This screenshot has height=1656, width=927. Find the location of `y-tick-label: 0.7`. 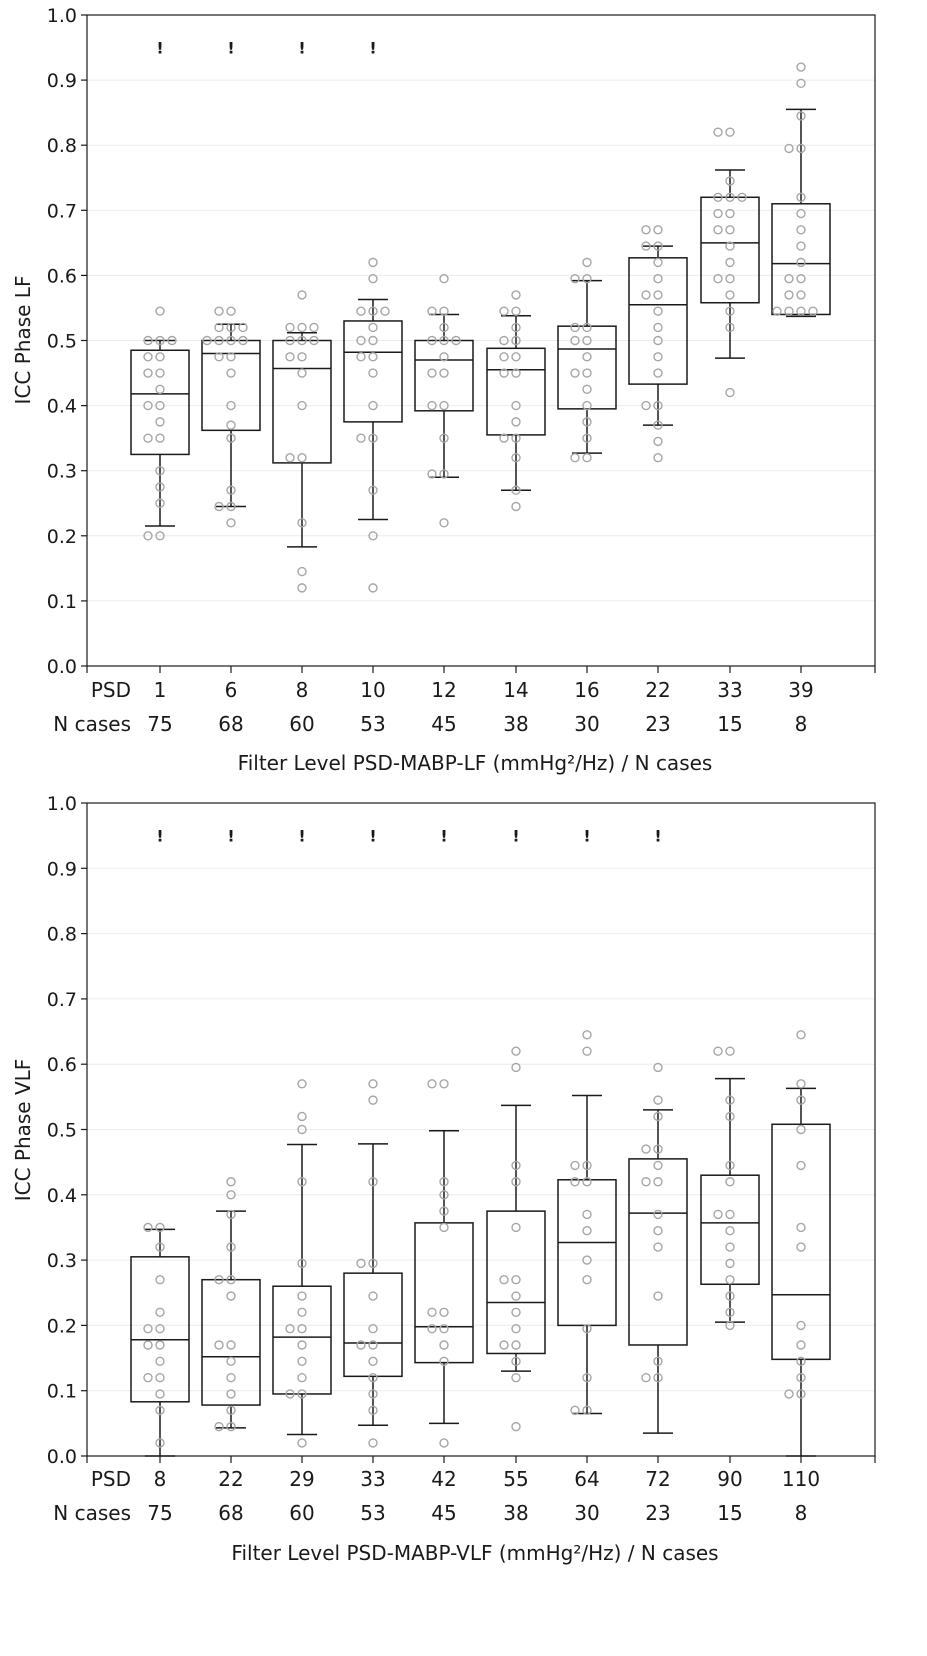

y-tick-label: 0.7 is located at coordinates (62, 1000).